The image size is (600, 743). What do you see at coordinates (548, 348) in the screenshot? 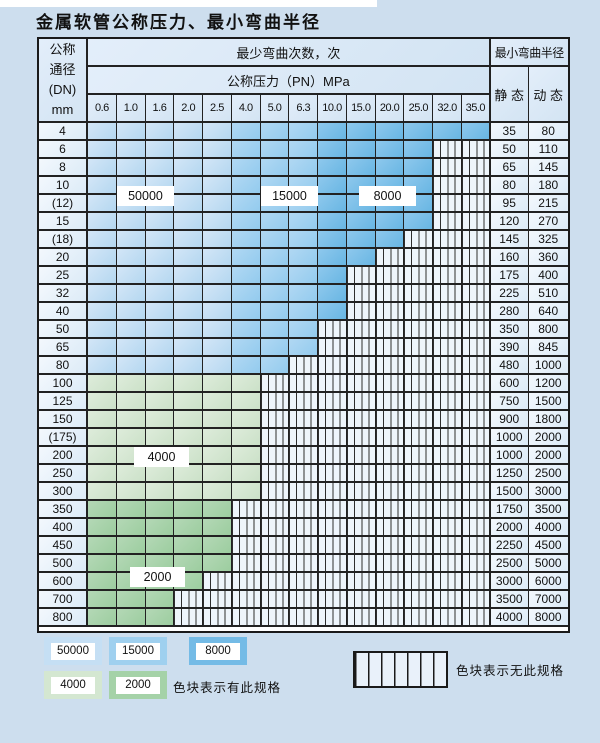
I see `dynamic-radius-cell: 845` at bounding box center [548, 348].